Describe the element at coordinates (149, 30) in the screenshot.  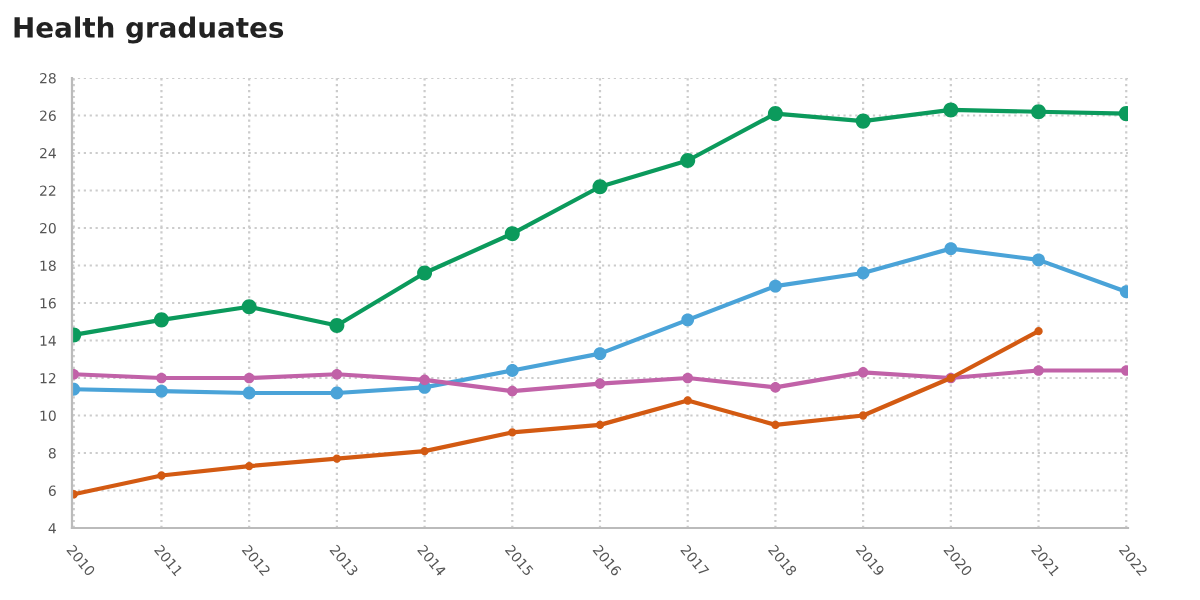
I see `chart-title: Health graduates` at that location.